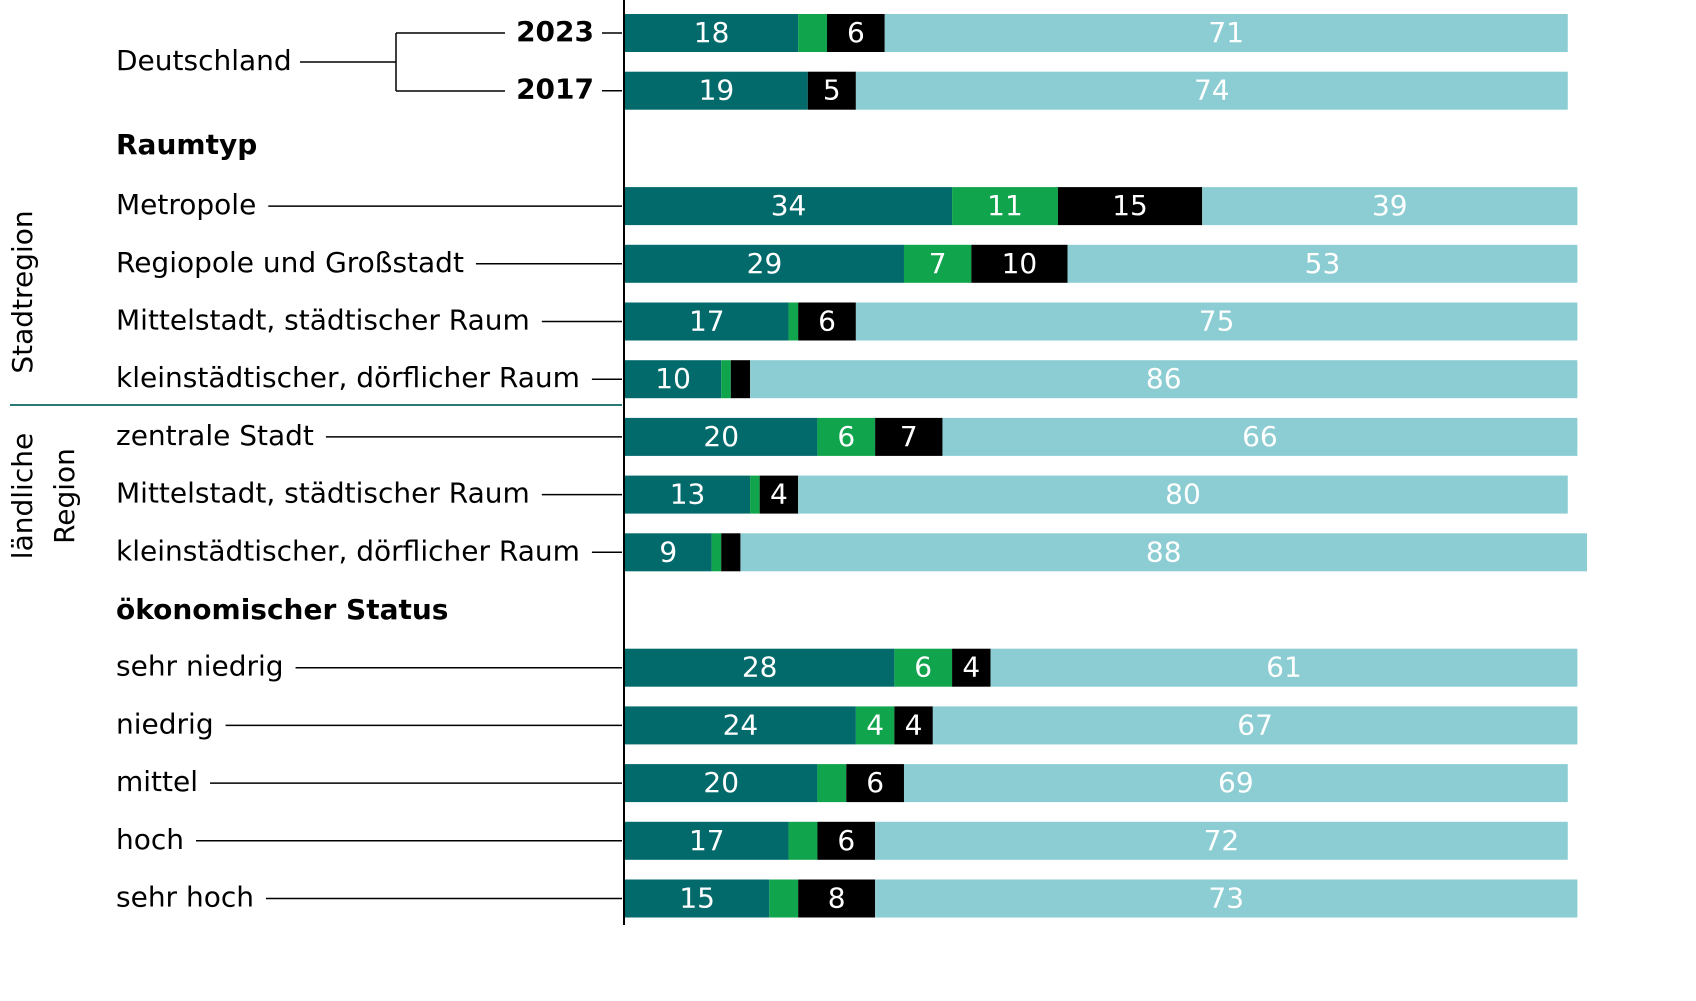 The height and width of the screenshot is (1001, 1696). Describe the element at coordinates (765, 263) in the screenshot. I see `value-label: 29` at that location.